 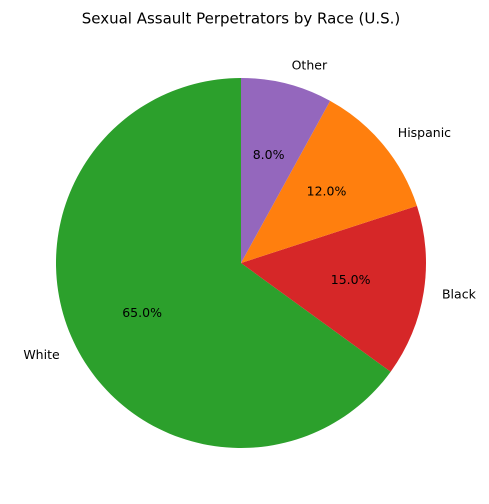 I want to click on slice-label: Black, so click(x=459, y=293).